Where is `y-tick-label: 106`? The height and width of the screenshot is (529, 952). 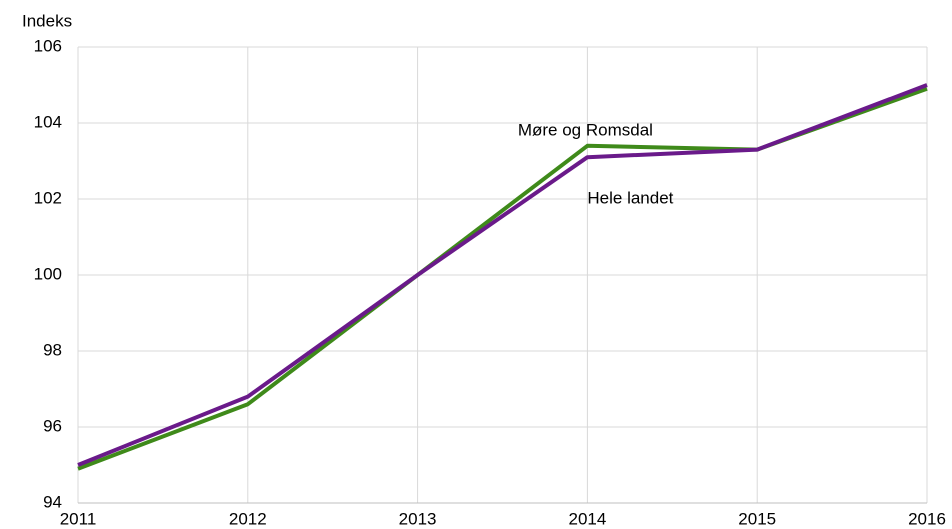
y-tick-label: 106 is located at coordinates (48, 45).